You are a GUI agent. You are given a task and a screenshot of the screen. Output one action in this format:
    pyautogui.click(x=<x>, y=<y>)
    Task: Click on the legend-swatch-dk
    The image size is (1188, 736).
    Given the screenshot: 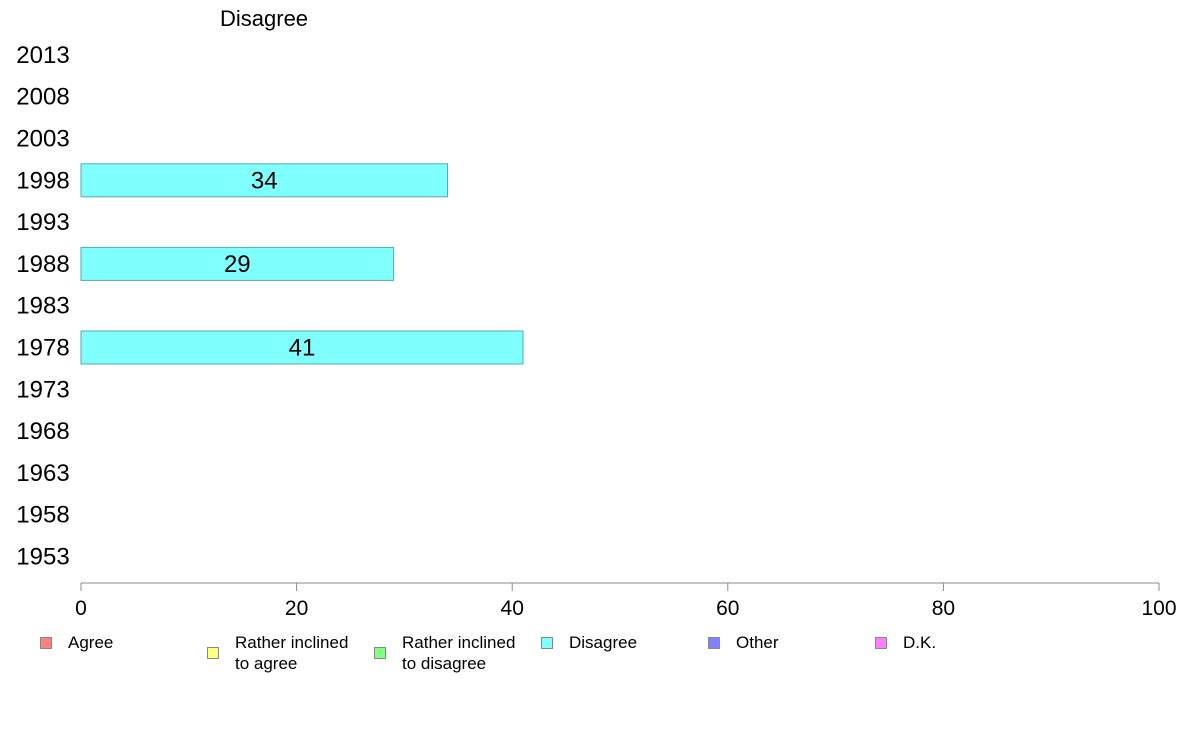 What is the action you would take?
    pyautogui.click(x=881, y=642)
    